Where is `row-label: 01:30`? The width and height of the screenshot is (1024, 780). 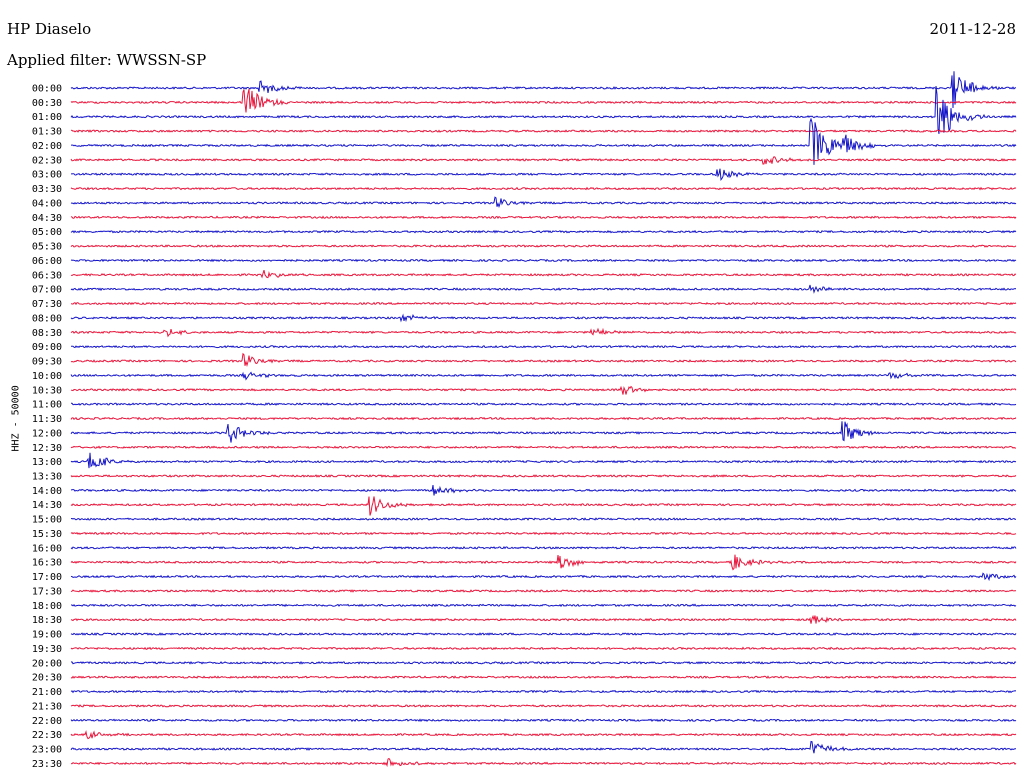 row-label: 01:30 is located at coordinates (47, 132).